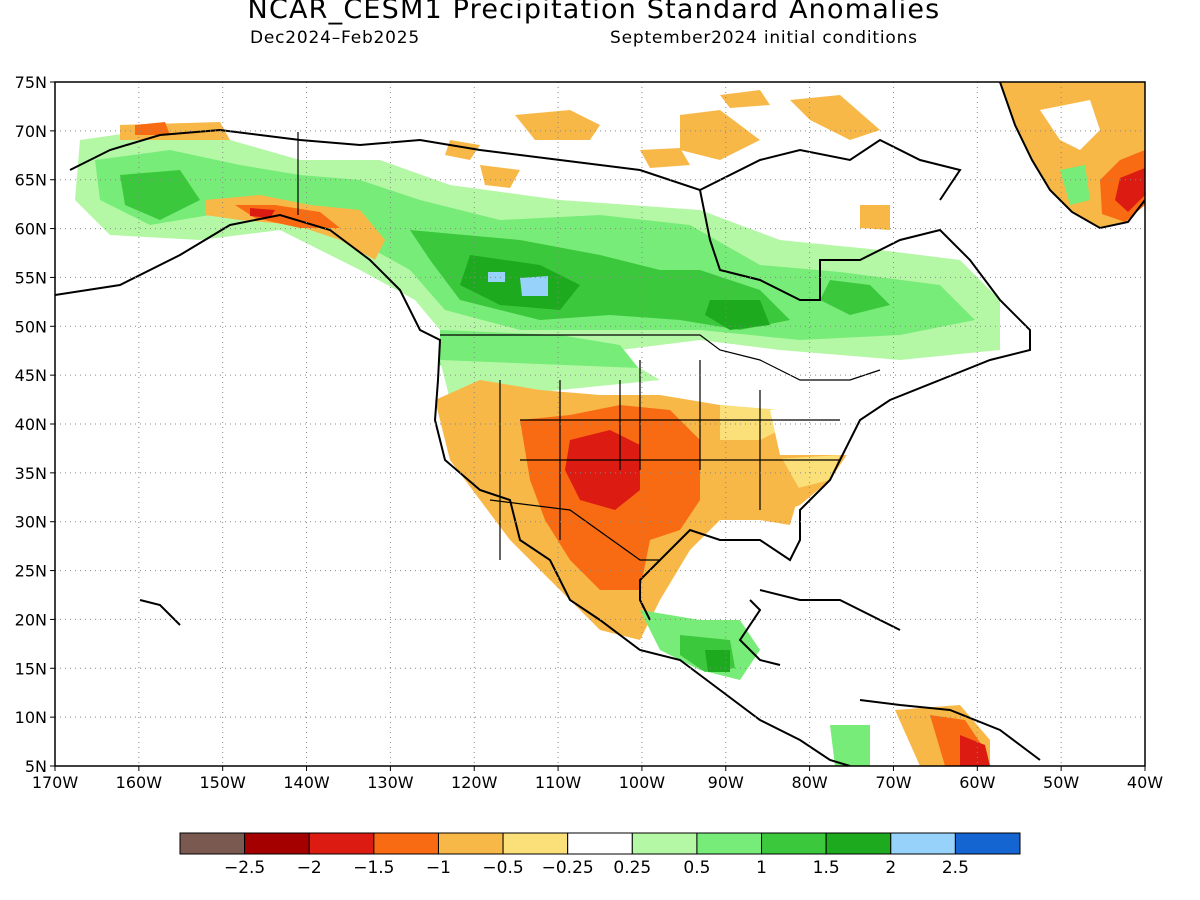  Describe the element at coordinates (602, 470) in the screenshot. I see `us-south-red` at that location.